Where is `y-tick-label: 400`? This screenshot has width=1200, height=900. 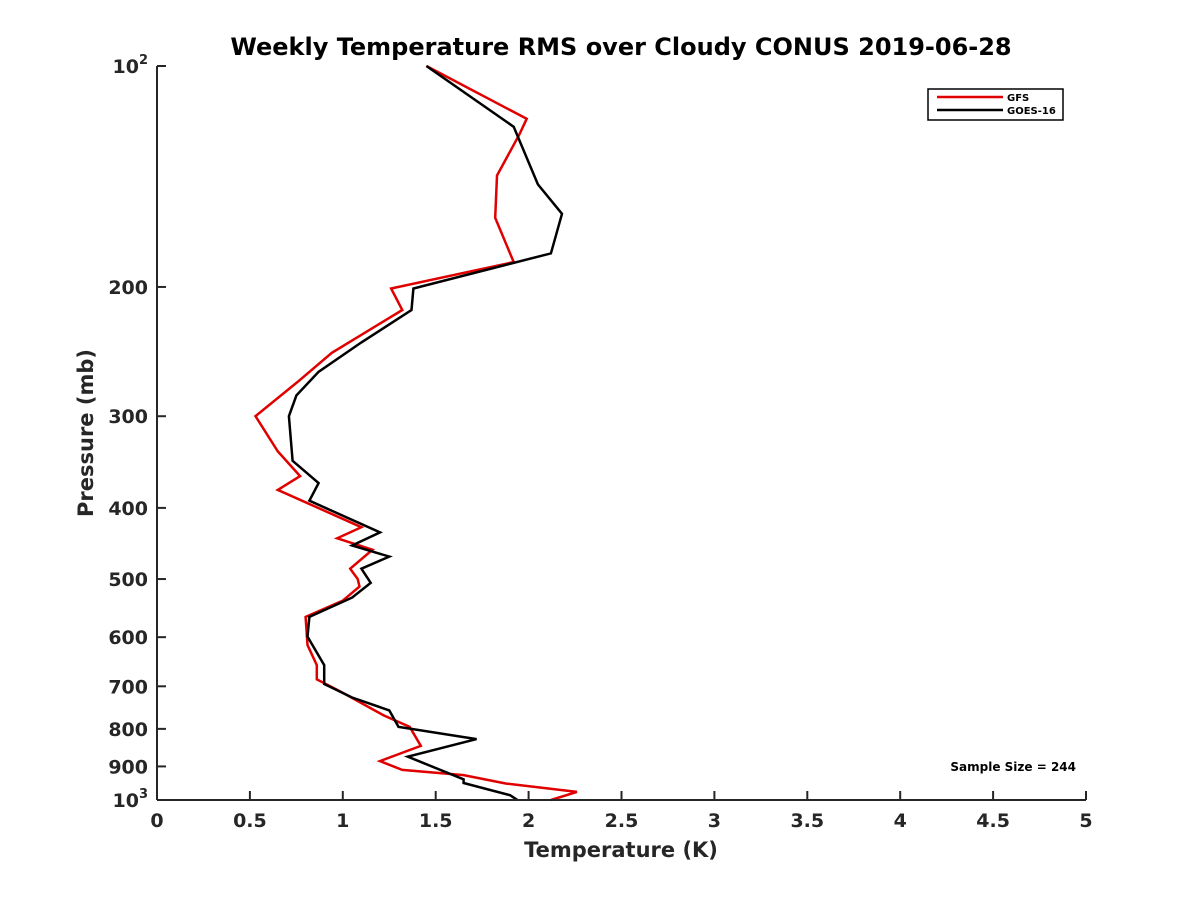 y-tick-label: 400 is located at coordinates (128, 509).